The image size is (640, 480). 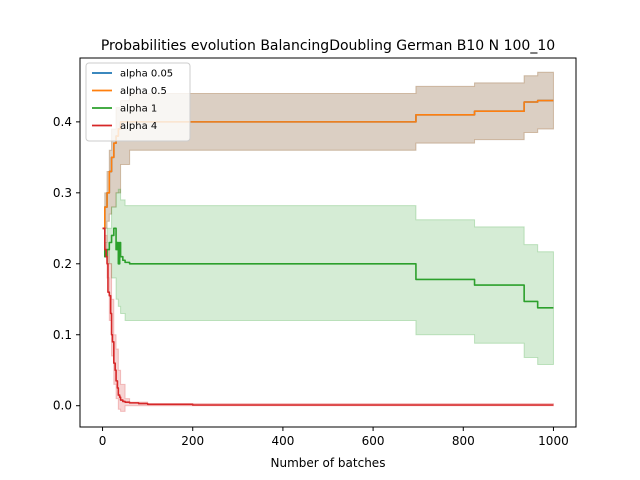 What do you see at coordinates (143, 91) in the screenshot?
I see `legend-label-alpha-0-5: alpha 0.5` at bounding box center [143, 91].